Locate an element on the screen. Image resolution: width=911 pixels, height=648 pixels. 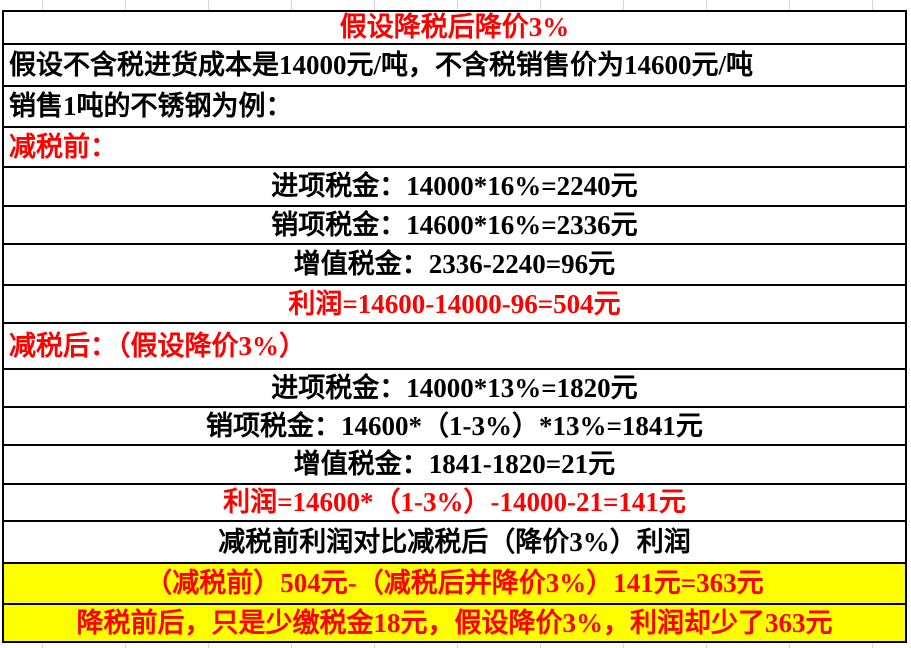
cell-before-header: 减税前： is located at coordinates (454, 146).